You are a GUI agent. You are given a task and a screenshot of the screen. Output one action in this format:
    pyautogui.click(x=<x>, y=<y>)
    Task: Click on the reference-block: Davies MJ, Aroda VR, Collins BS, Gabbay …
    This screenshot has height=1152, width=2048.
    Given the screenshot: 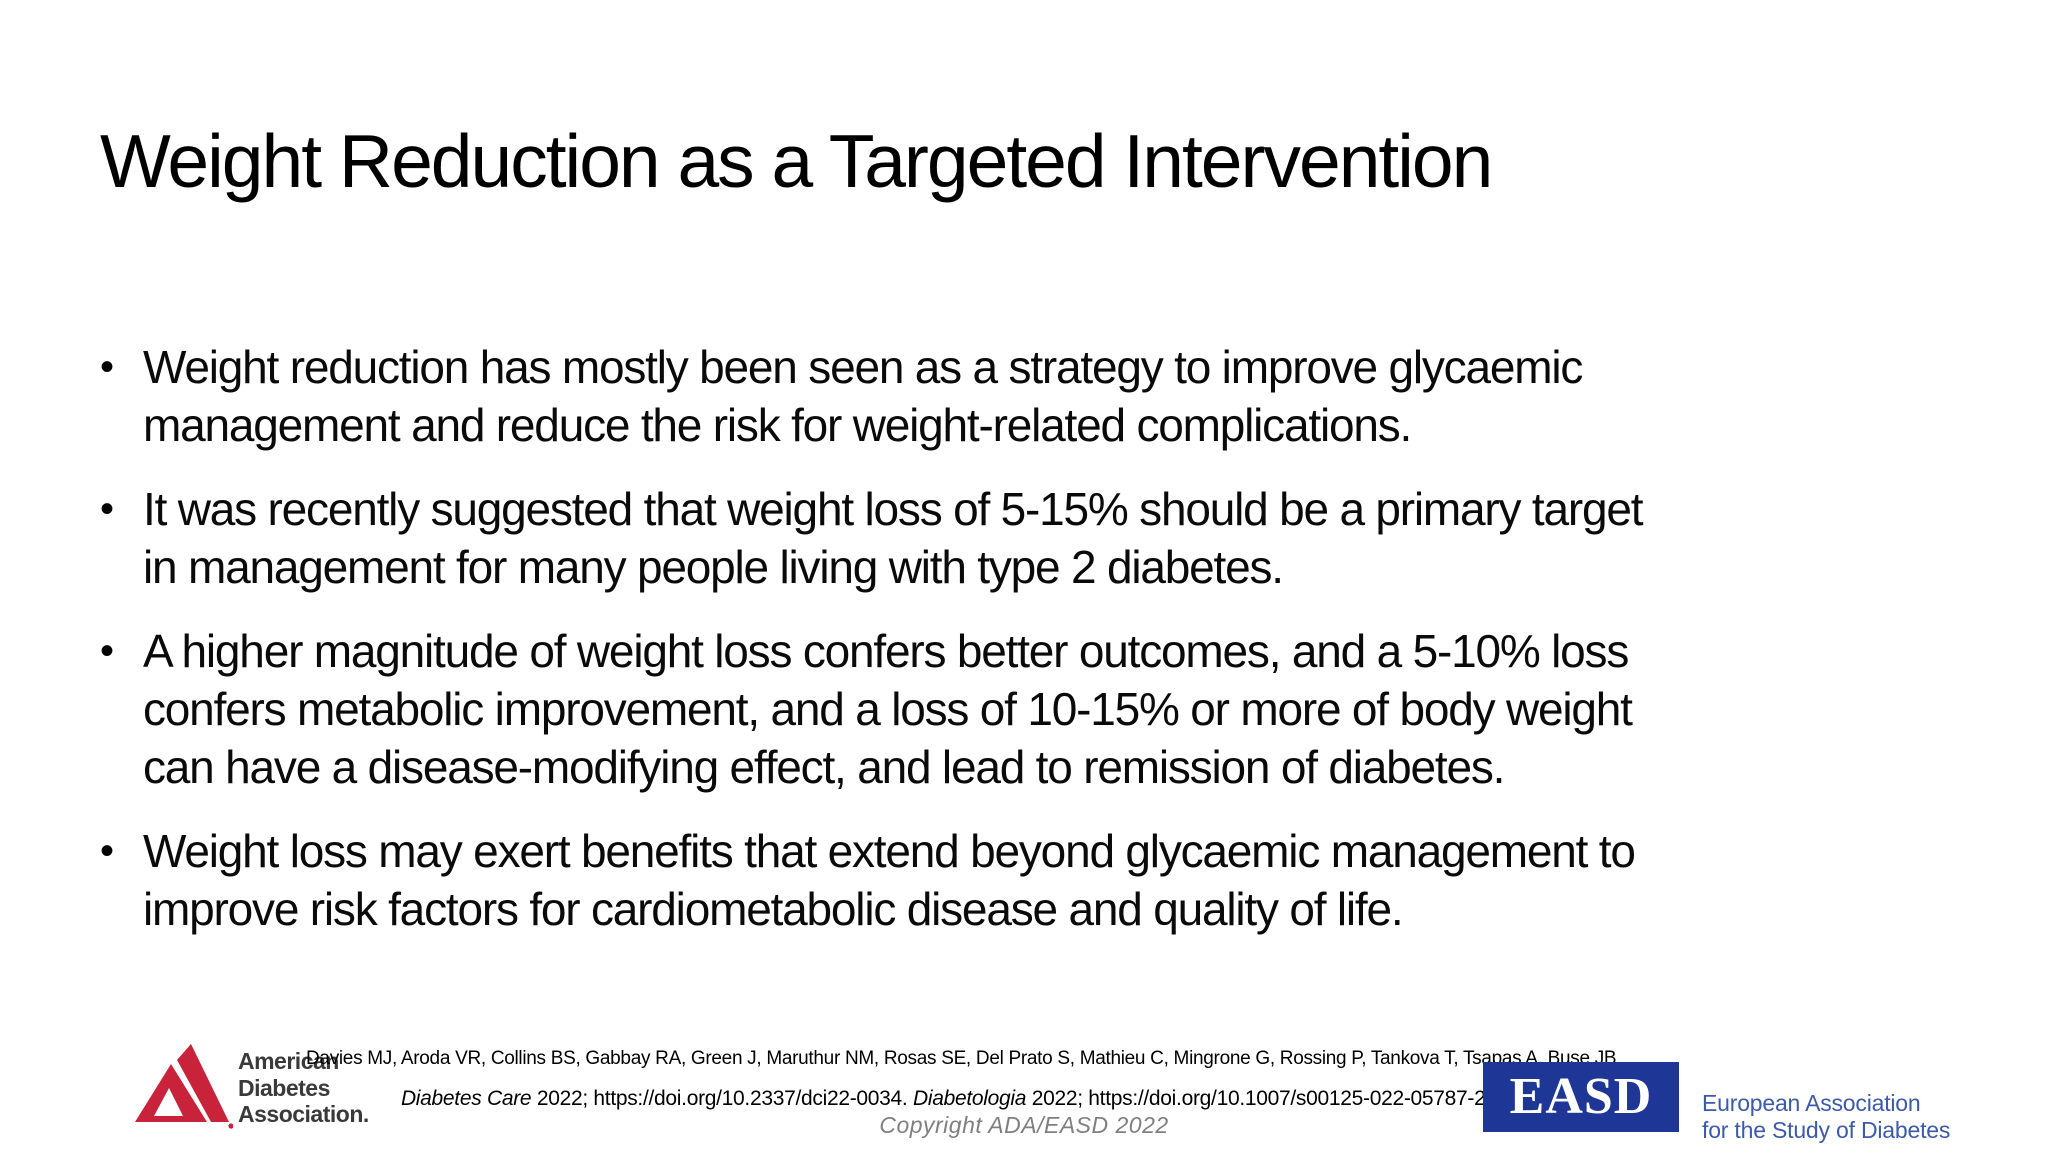 What is the action you would take?
    pyautogui.click(x=961, y=1079)
    